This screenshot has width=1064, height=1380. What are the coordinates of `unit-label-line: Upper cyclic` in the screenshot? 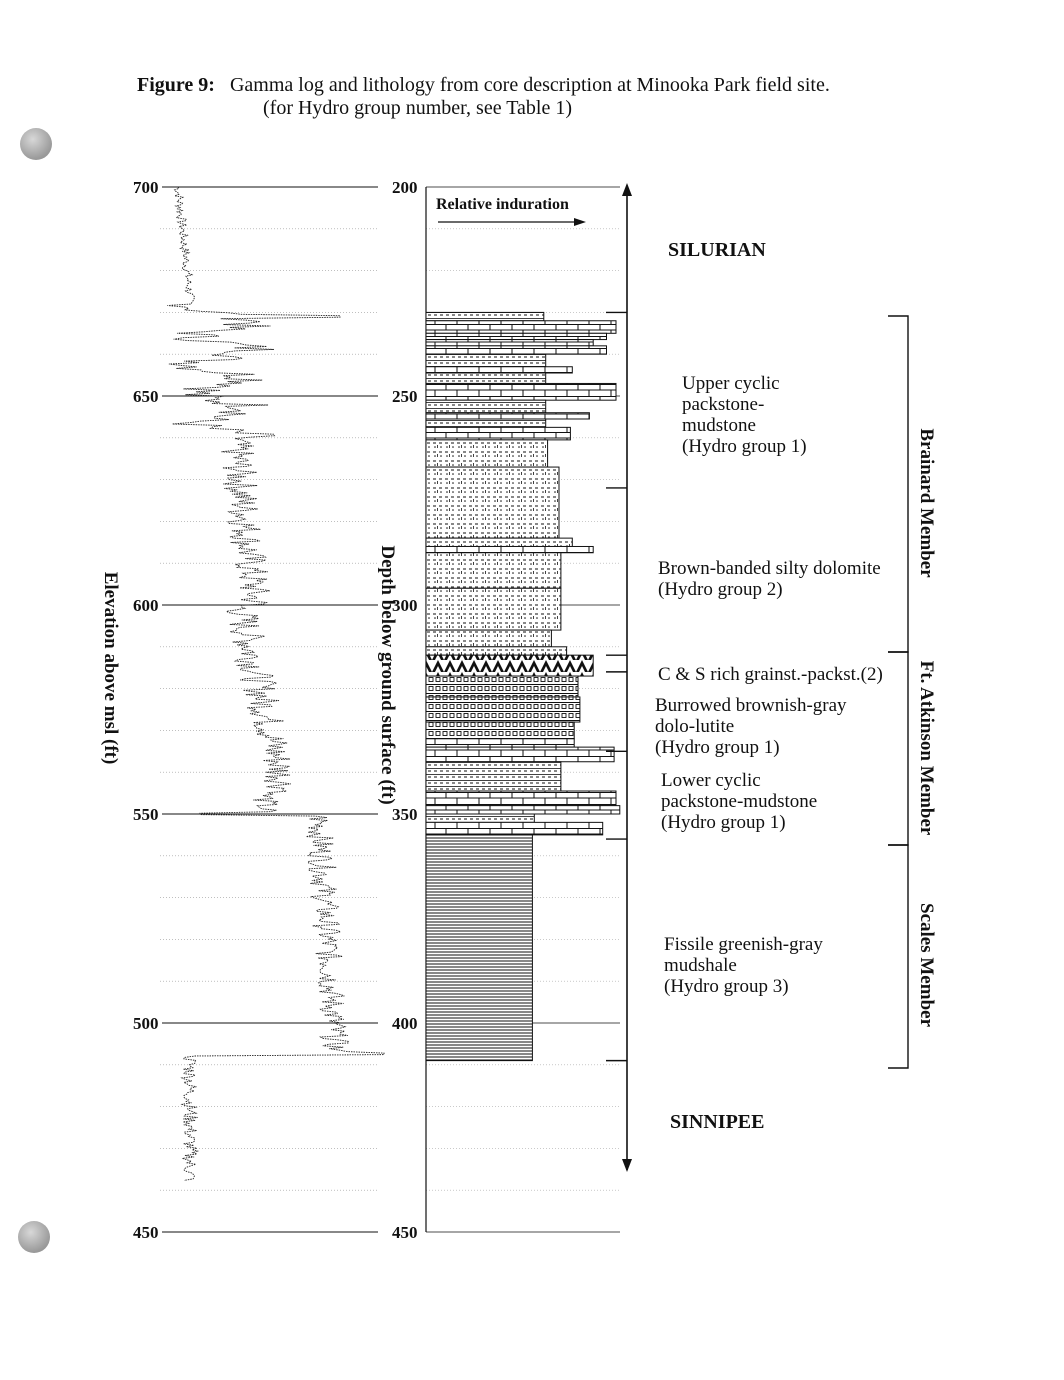 It's located at (731, 383).